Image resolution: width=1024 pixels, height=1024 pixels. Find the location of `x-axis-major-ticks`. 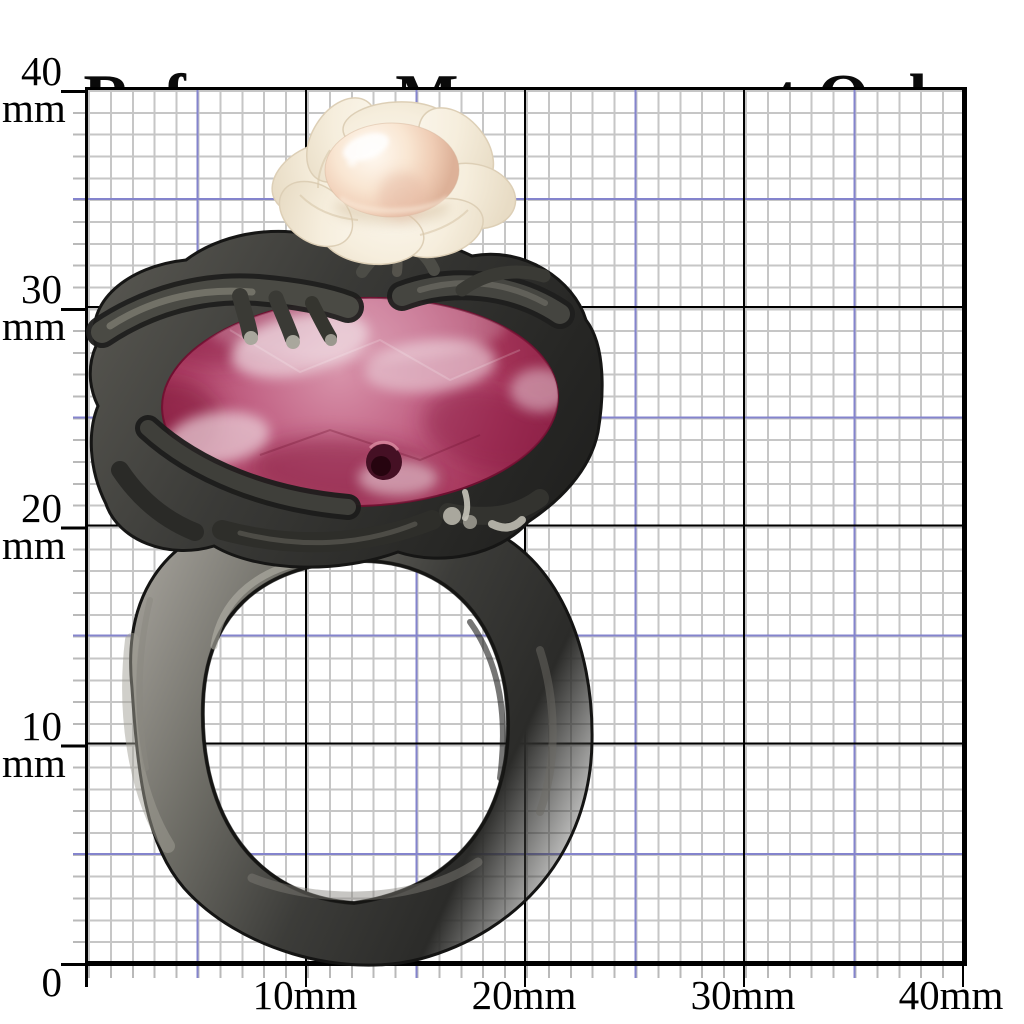

x-axis-major-ticks is located at coordinates (527, 976).